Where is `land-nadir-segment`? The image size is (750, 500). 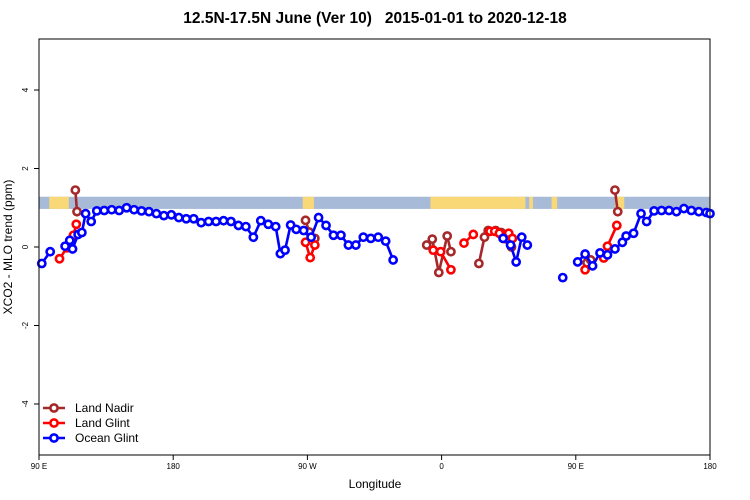 land-nadir-segment is located at coordinates (436, 255).